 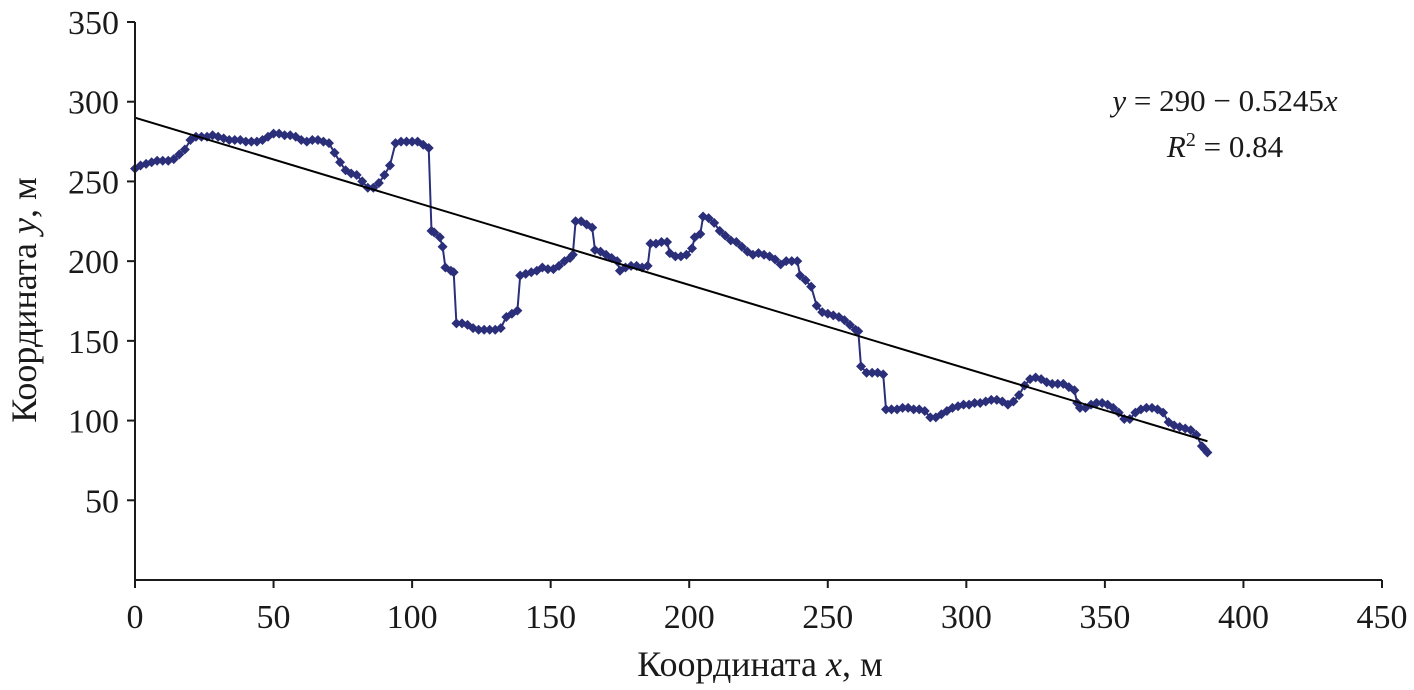 I want to click on x-tick-label: 250, so click(x=827, y=617).